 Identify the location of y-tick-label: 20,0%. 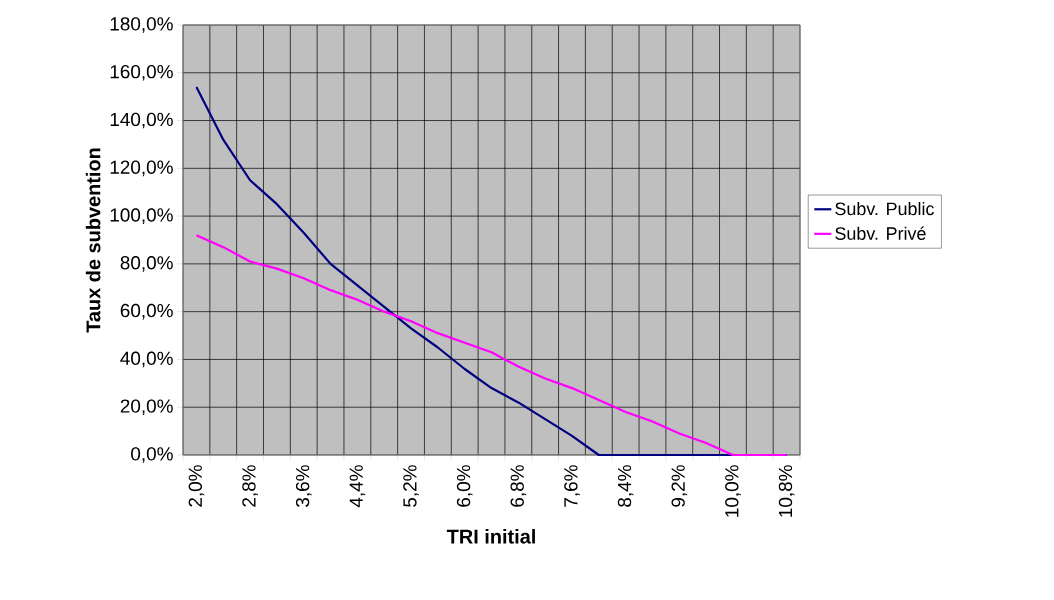
(146, 407).